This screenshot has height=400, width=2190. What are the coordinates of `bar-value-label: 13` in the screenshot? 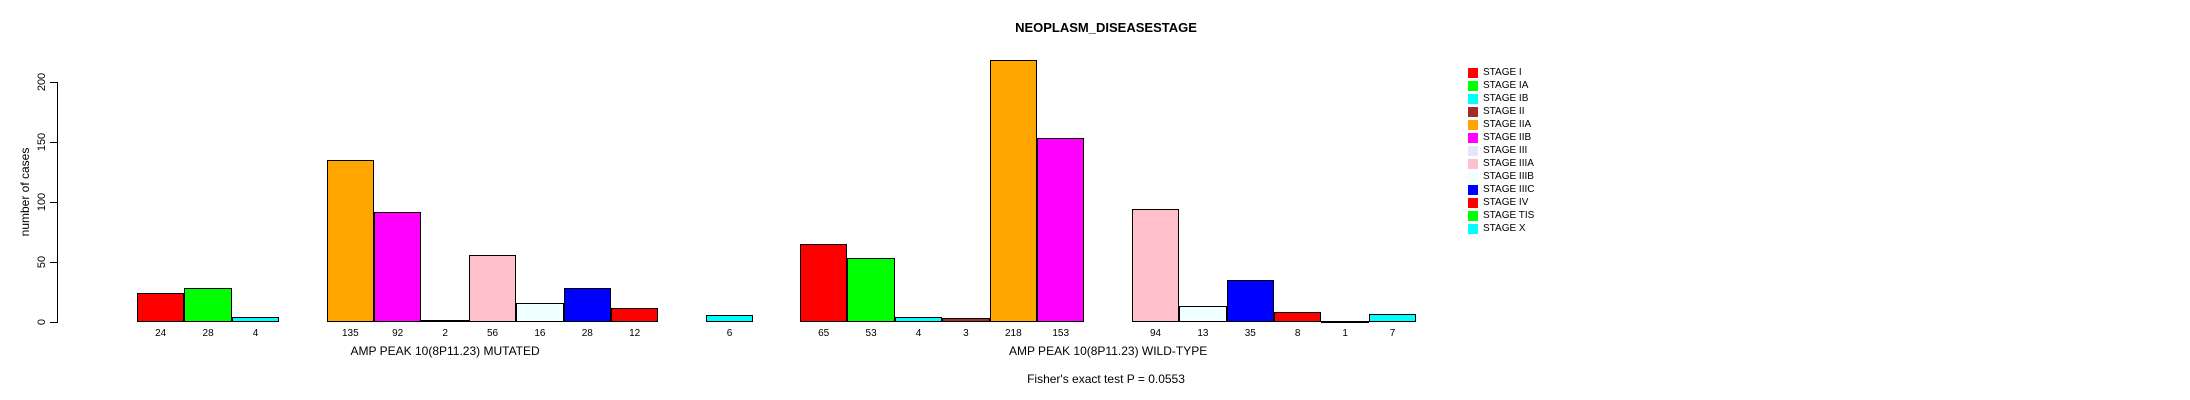 It's located at (1203, 333).